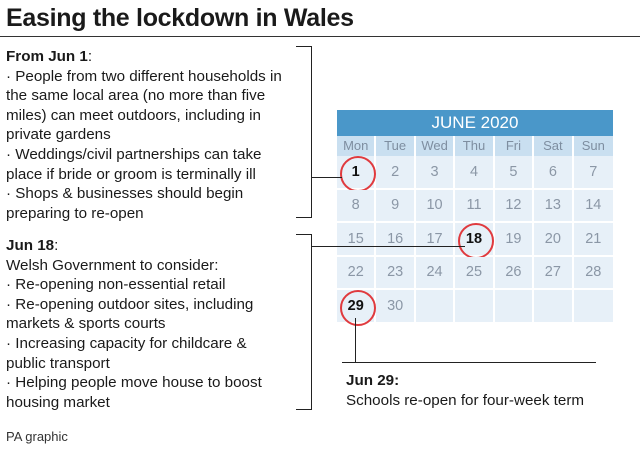  I want to click on calendar-day-23: 23, so click(396, 273).